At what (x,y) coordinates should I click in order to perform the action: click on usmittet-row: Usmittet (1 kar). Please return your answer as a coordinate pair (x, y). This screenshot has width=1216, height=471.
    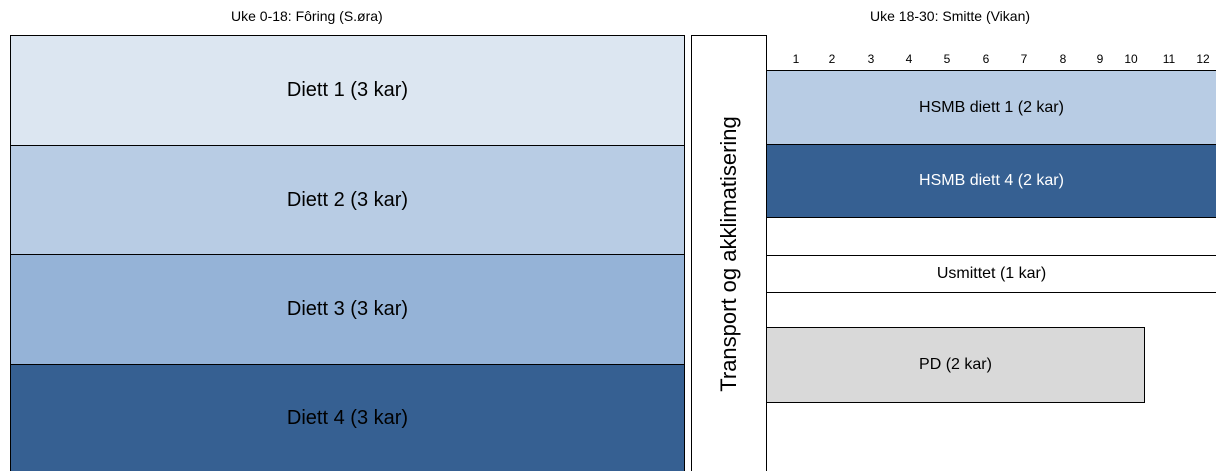
    Looking at the image, I should click on (991, 274).